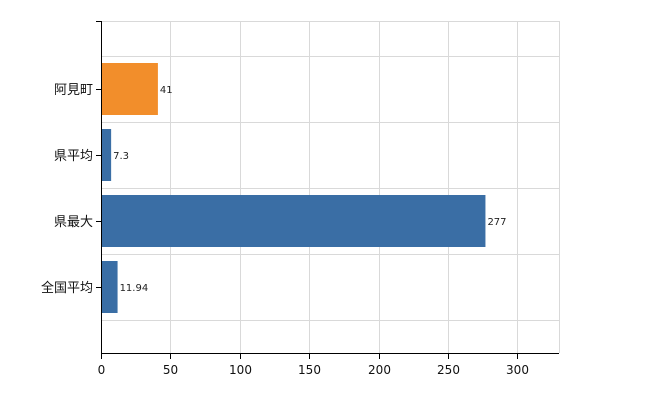  Describe the element at coordinates (102, 370) in the screenshot. I see `x-tick-label-0: 0` at that location.